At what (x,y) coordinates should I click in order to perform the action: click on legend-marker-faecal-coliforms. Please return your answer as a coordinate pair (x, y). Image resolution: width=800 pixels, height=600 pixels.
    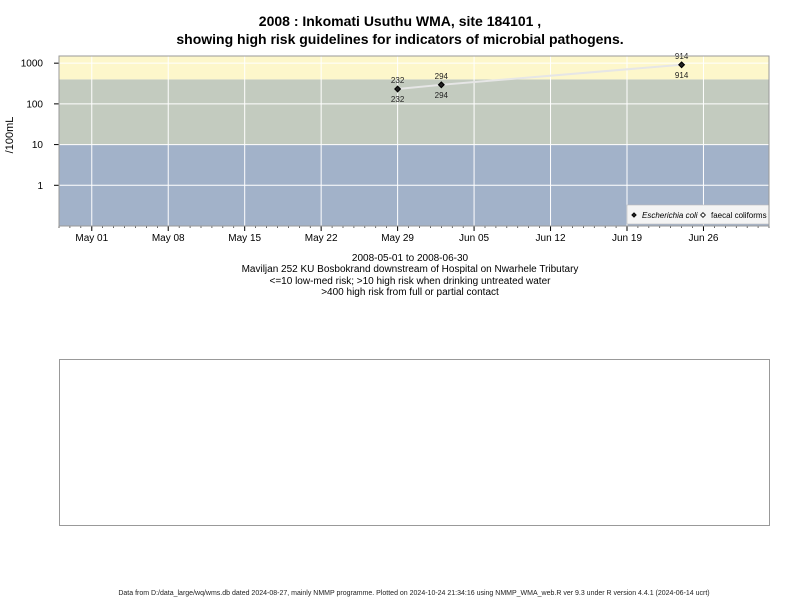
    Looking at the image, I should click on (703, 215).